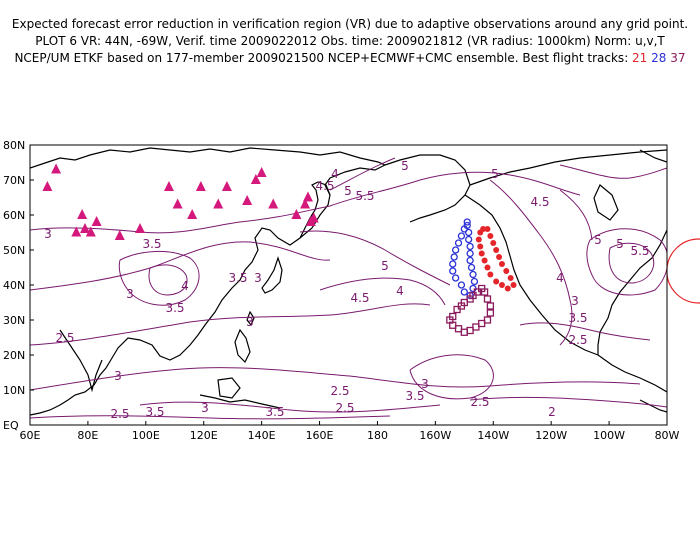  I want to click on verification-region, so click(683, 271).